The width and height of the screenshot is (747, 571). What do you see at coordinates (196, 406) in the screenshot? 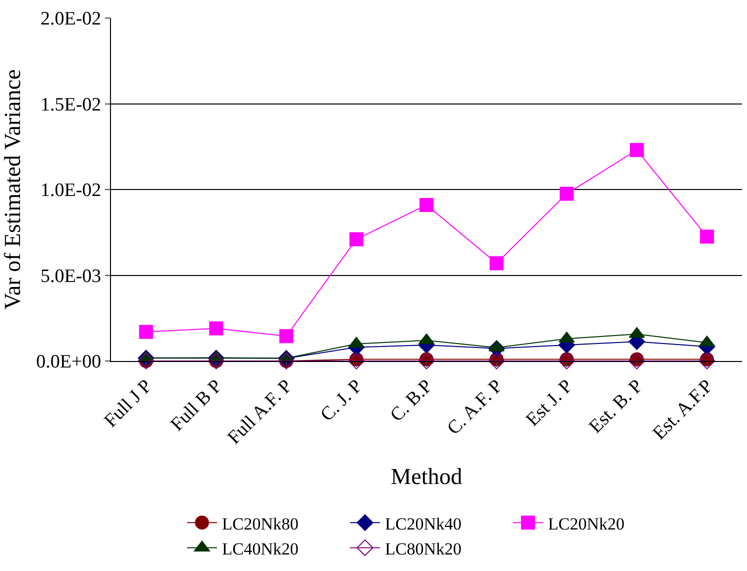
I see `x-tick-label: Full B P` at bounding box center [196, 406].